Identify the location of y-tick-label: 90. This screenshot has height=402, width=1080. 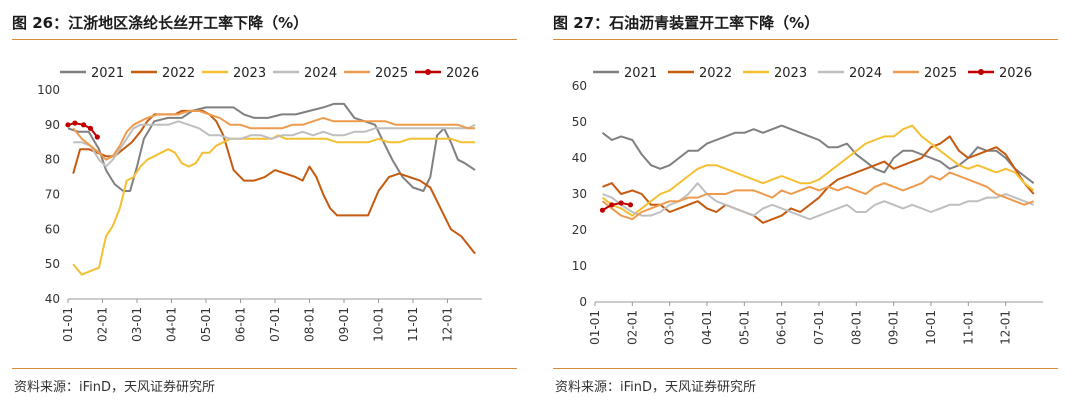
(52, 125).